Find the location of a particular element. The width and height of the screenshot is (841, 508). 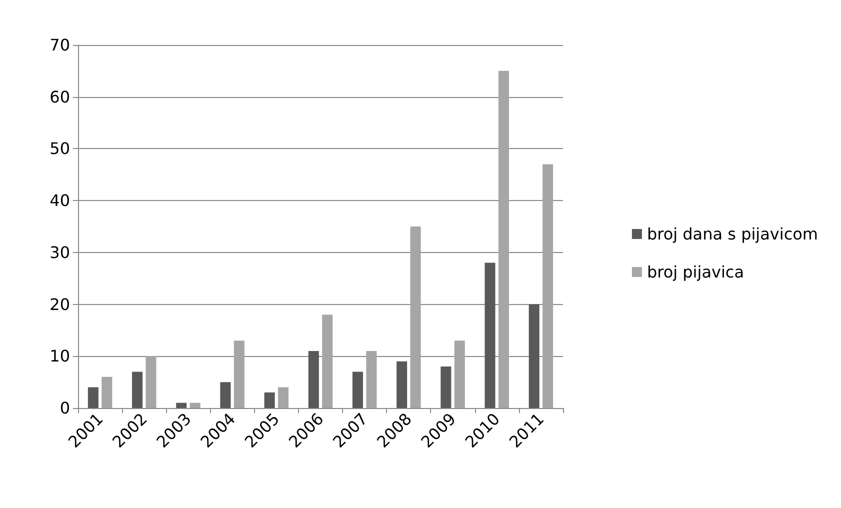

y-tick-label: 0 is located at coordinates (65, 408).